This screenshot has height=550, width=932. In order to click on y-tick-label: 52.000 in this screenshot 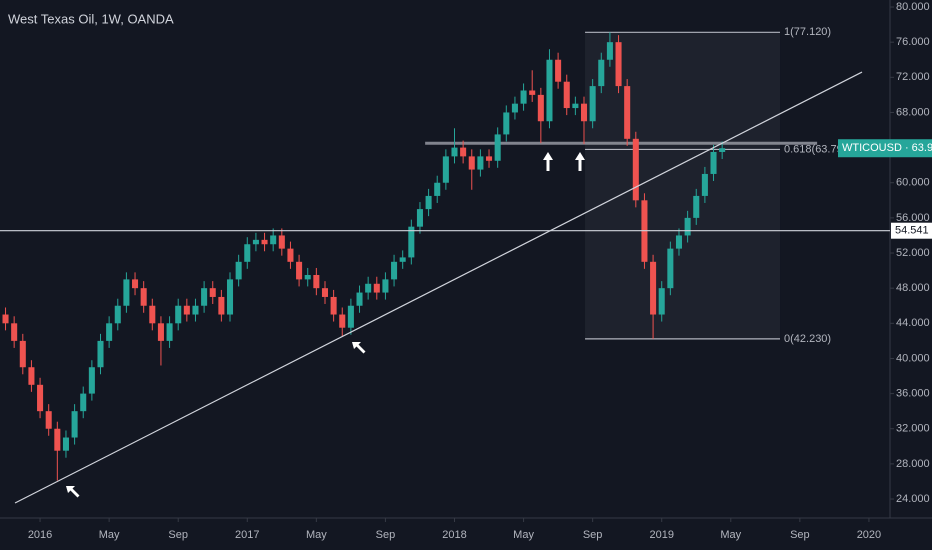, I will do `click(913, 253)`.